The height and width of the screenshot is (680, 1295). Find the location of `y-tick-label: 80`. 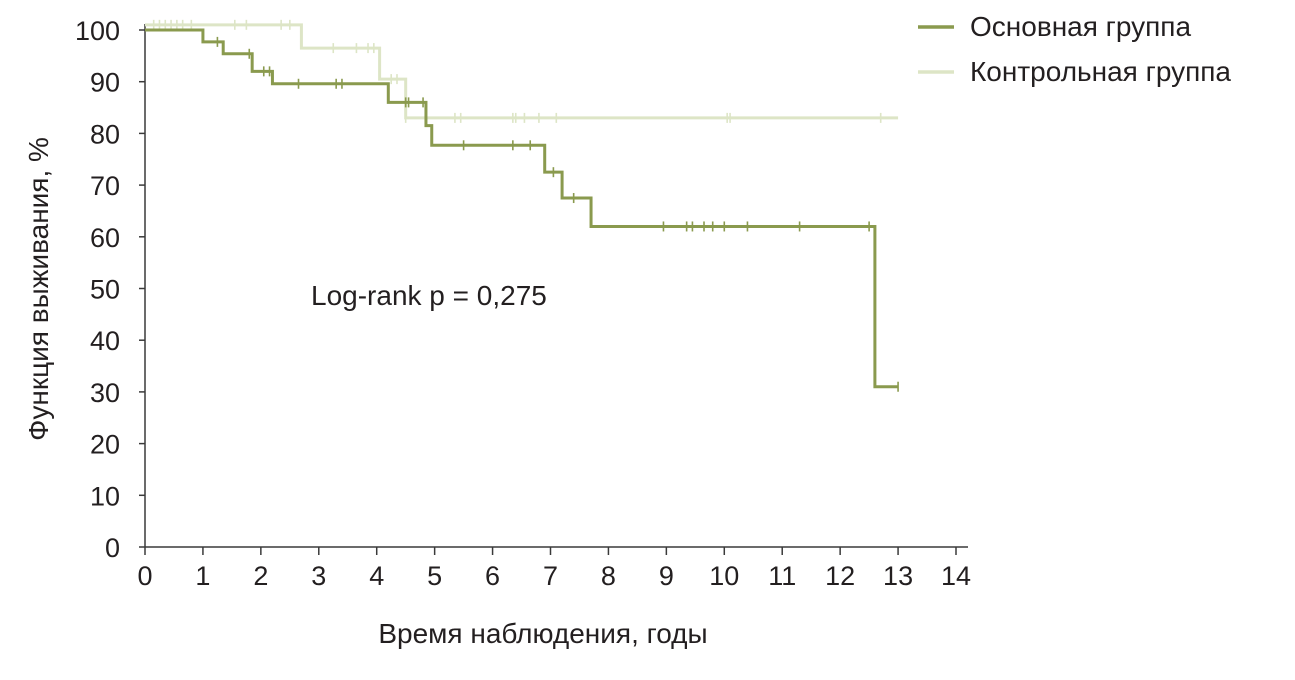

y-tick-label: 80 is located at coordinates (105, 134).